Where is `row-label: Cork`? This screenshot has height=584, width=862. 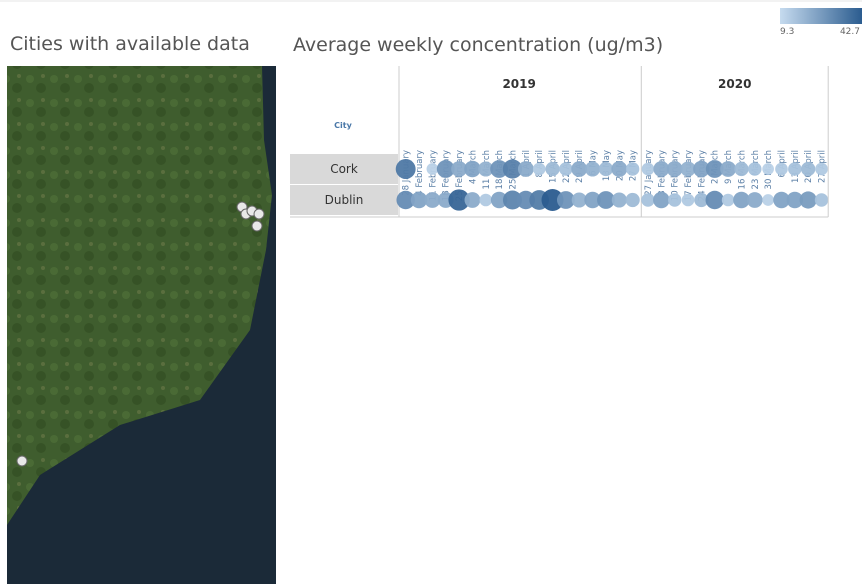
row-label: Cork is located at coordinates (344, 169).